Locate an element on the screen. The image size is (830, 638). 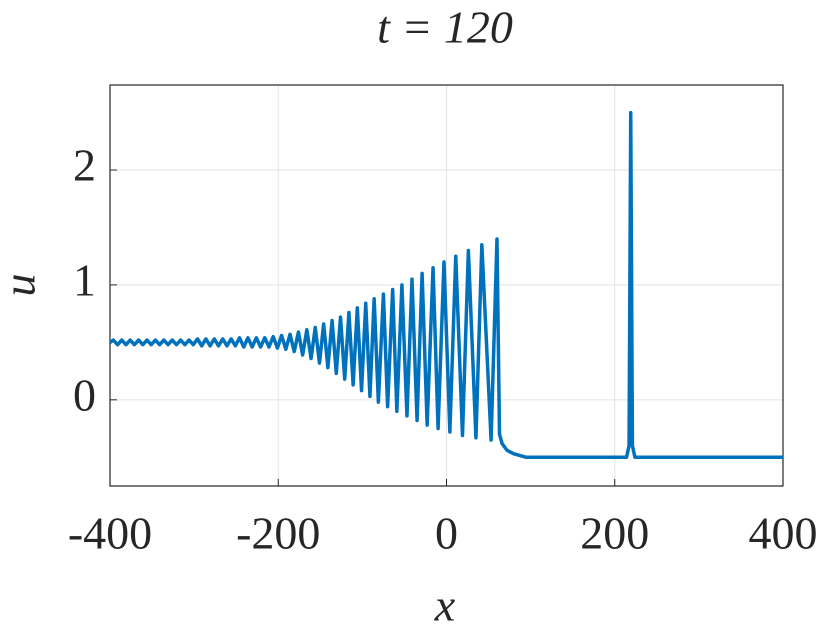
x-axis-label: x is located at coordinates (445, 605).